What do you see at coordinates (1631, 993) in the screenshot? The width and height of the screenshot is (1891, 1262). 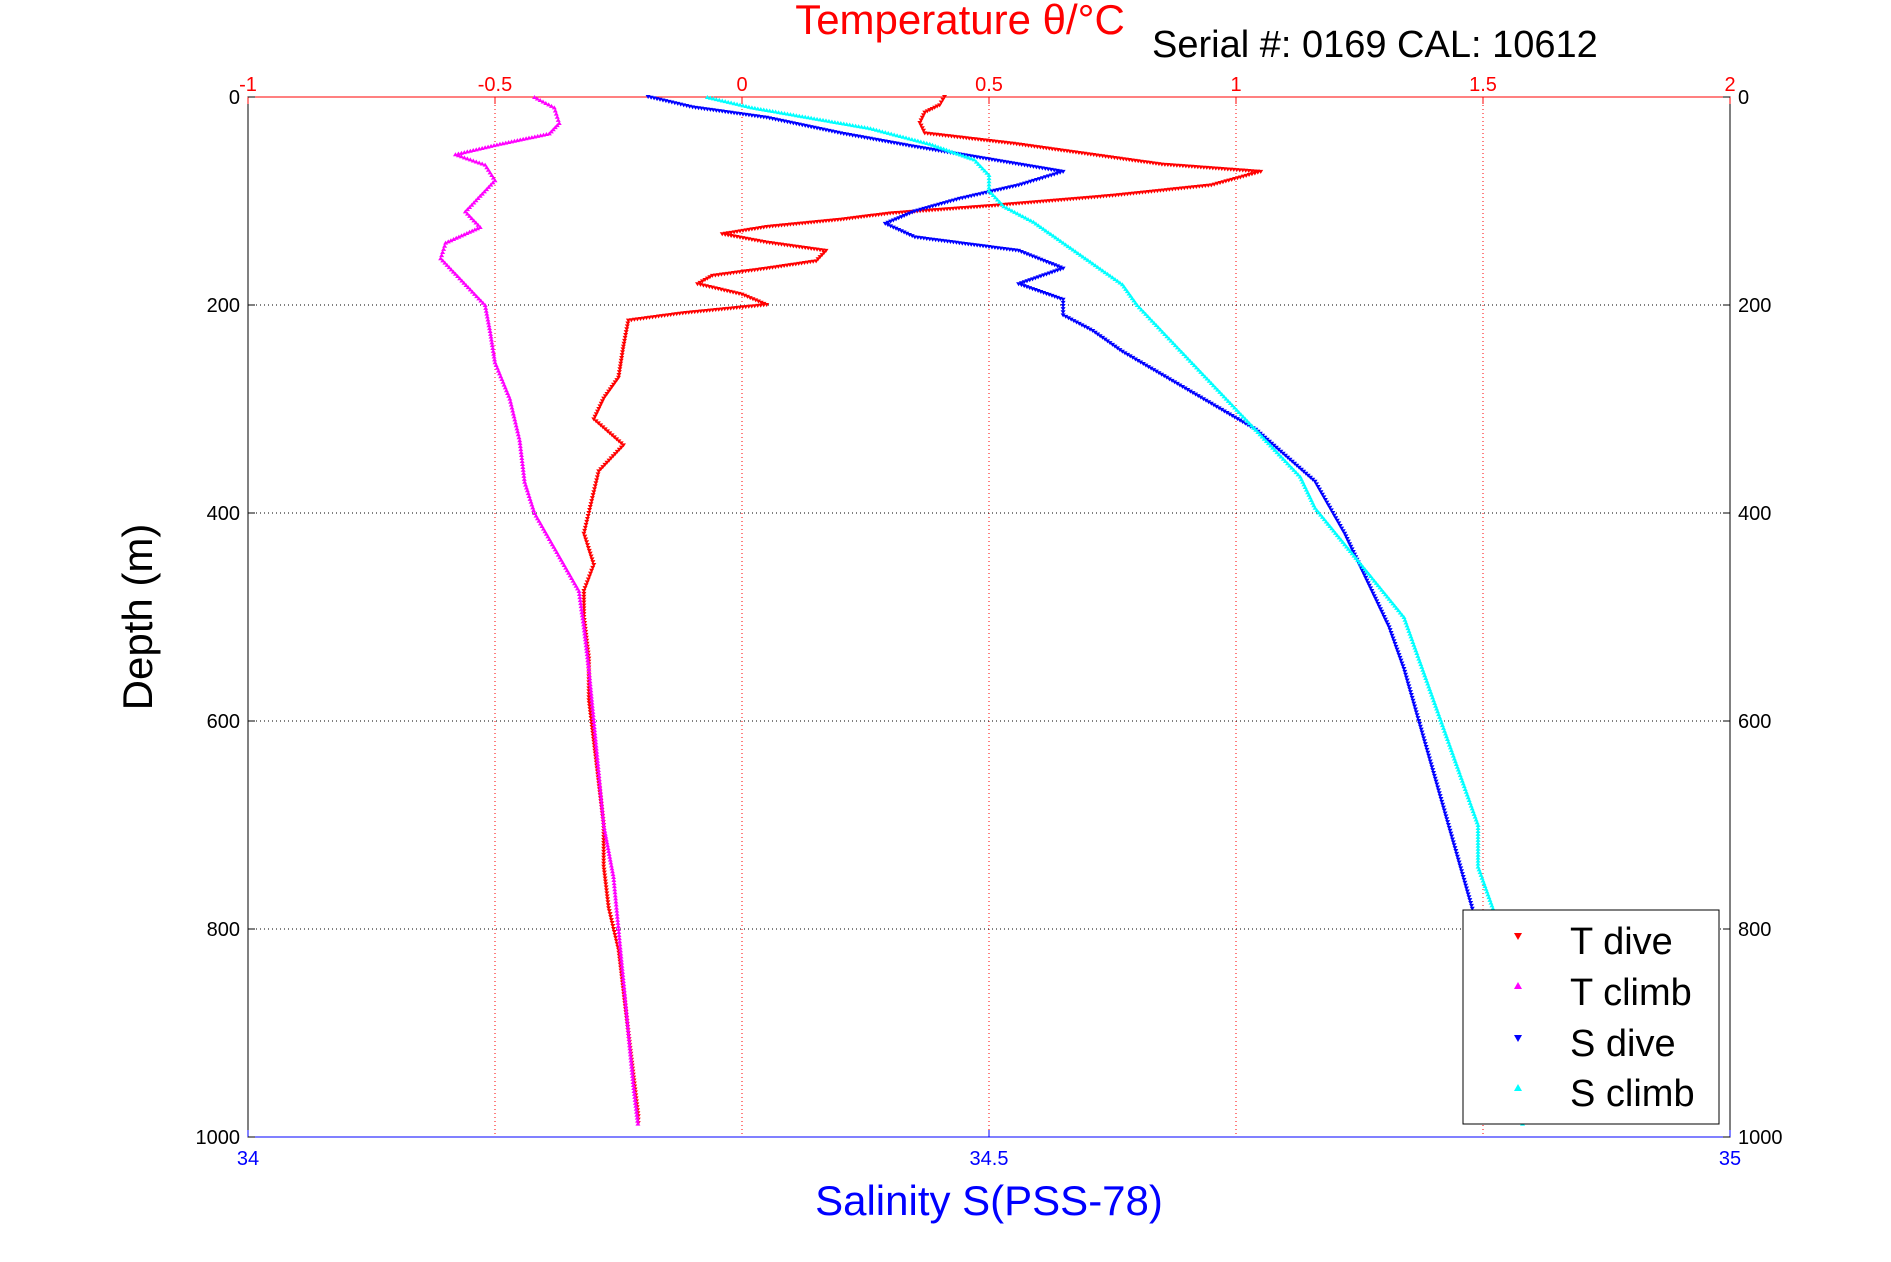 I see `legend-label-t-climb: T climb` at bounding box center [1631, 993].